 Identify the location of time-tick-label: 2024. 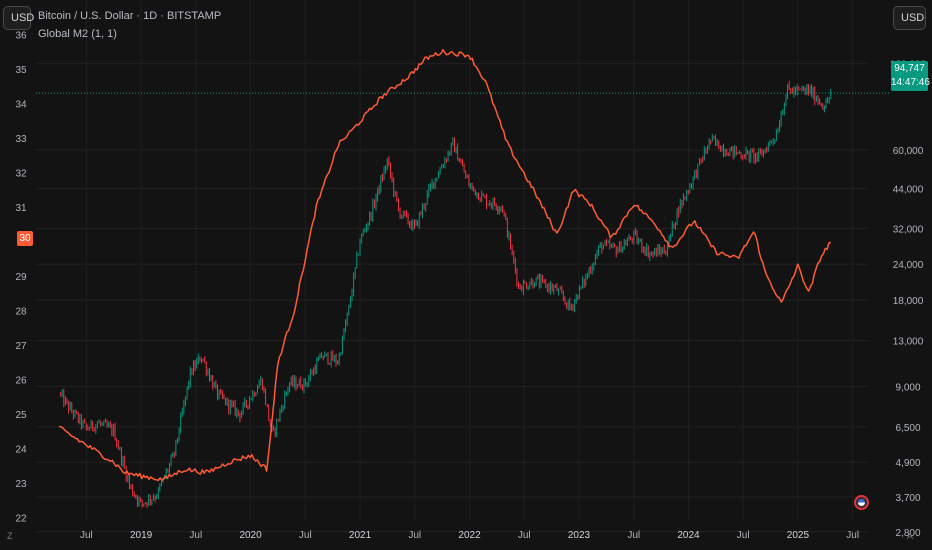
(688, 535).